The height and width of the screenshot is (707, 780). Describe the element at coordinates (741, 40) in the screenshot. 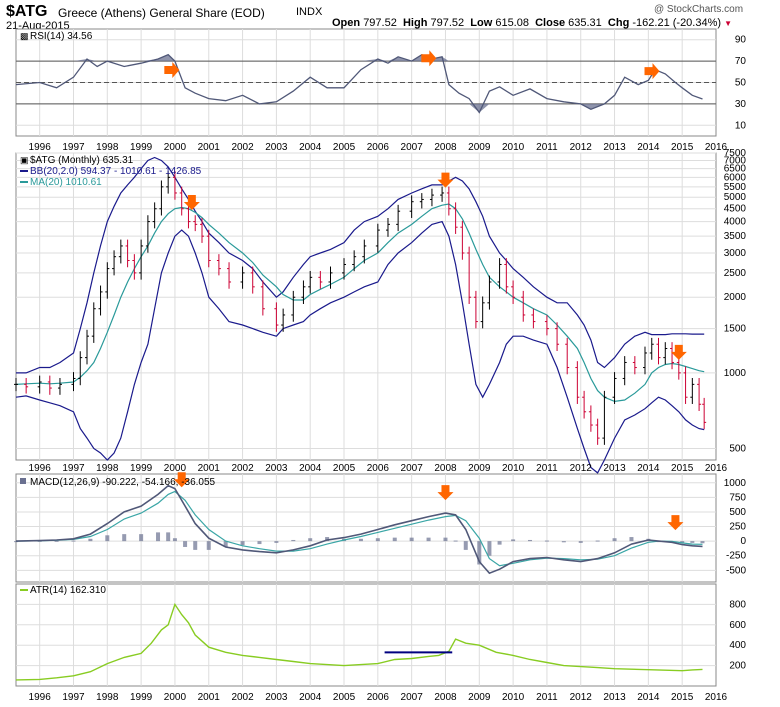

I see `rsi-y-tick-label: 90` at that location.